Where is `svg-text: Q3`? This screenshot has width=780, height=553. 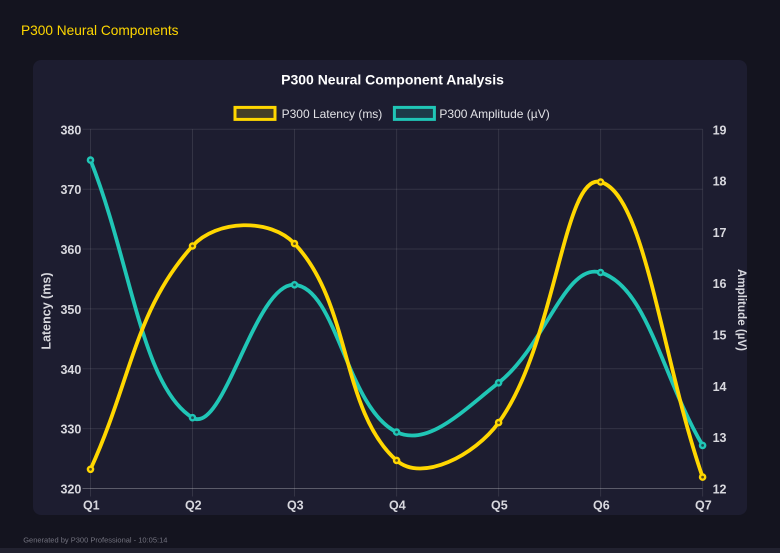 svg-text: Q3 is located at coordinates (295, 505).